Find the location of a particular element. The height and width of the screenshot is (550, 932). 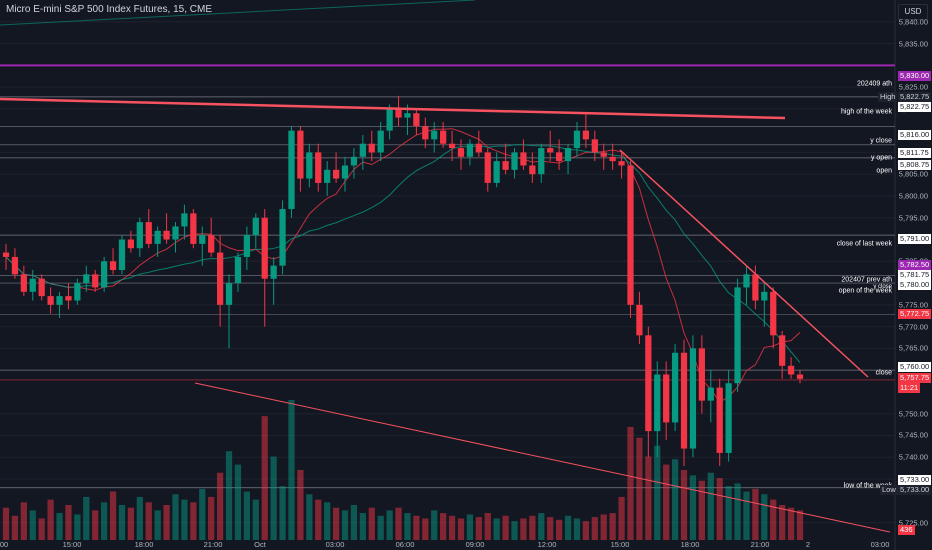

price-tick-label: 5,825.00 is located at coordinates (913, 87).